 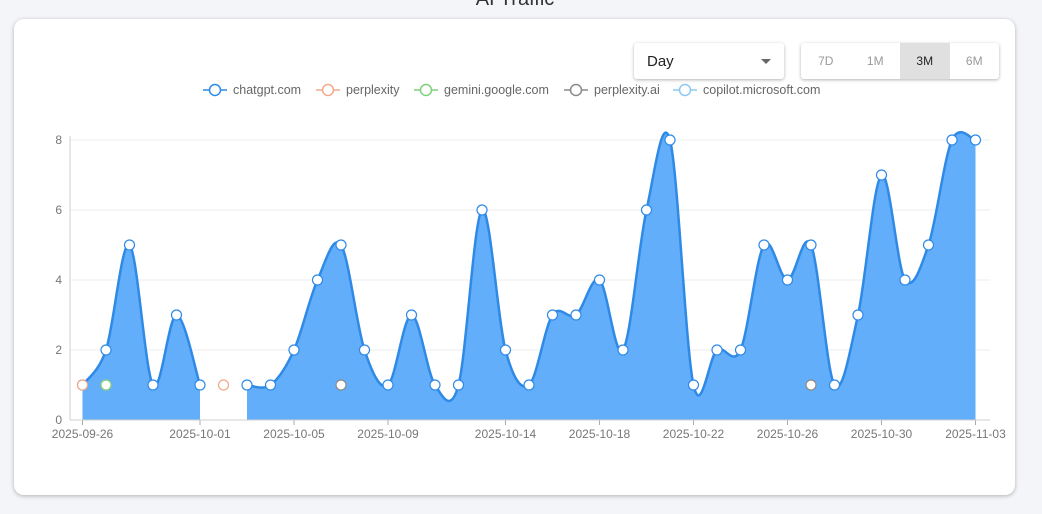 What do you see at coordinates (58, 210) in the screenshot?
I see `y-tick-label: 6` at bounding box center [58, 210].